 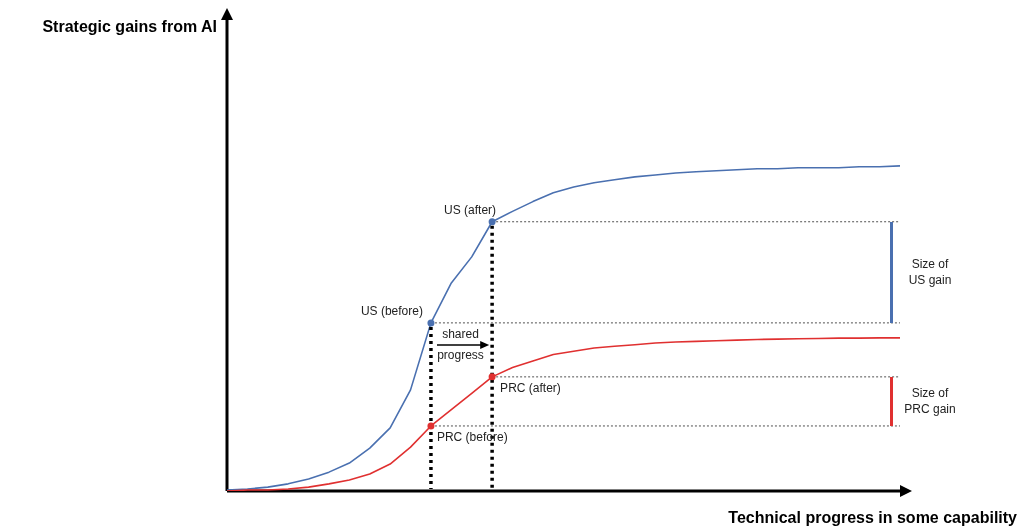 I want to click on text: Size of PRC gain, so click(x=930, y=401).